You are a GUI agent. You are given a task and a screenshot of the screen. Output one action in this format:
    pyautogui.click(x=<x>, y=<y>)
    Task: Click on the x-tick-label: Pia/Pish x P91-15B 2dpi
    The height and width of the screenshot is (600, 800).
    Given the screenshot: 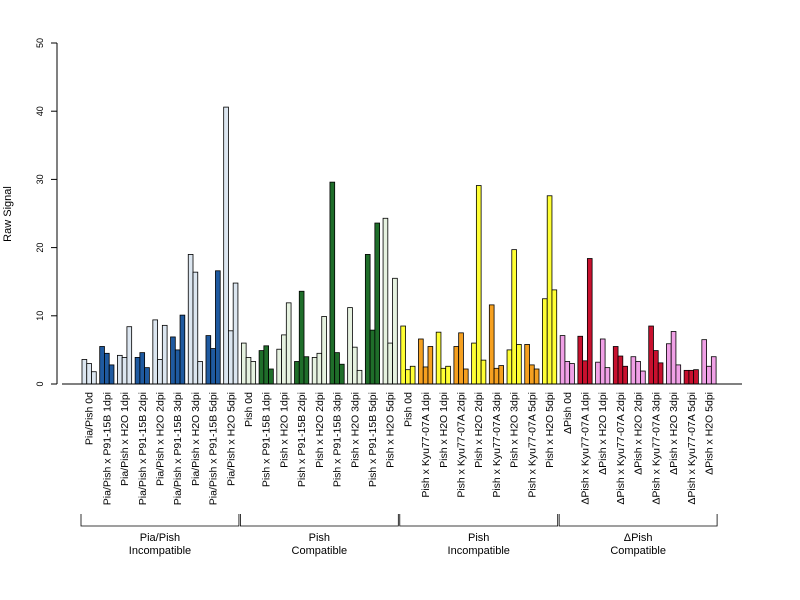 What is the action you would take?
    pyautogui.click(x=143, y=448)
    